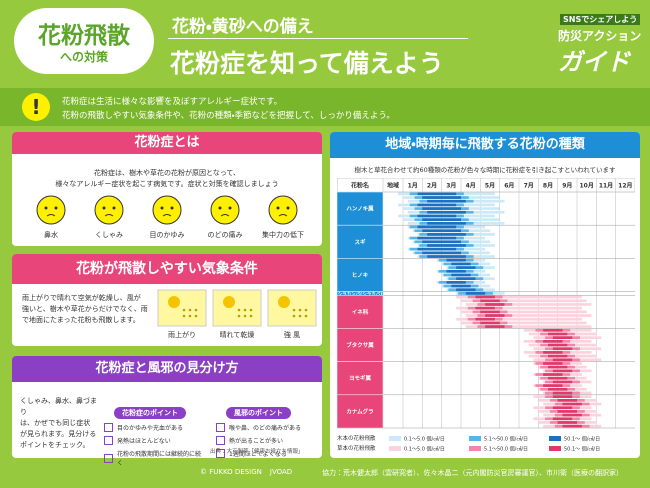 The image size is (650, 488). What do you see at coordinates (567, 186) in the screenshot?
I see `column-label: 9月` at bounding box center [567, 186].